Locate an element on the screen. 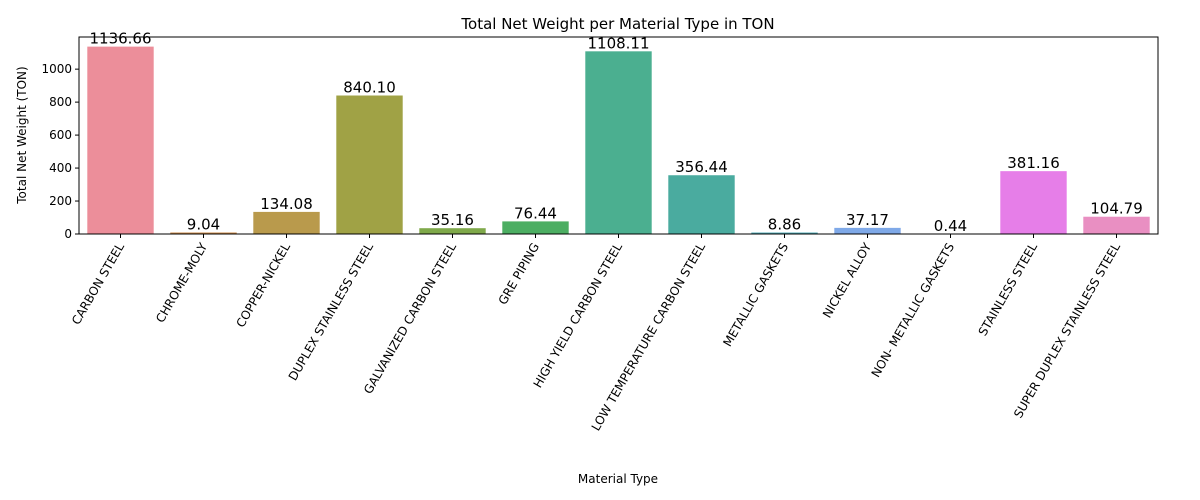 Image resolution: width=1200 pixels, height=500 pixels. x-tick-label-0: CARBON STEEL is located at coordinates (98, 283).